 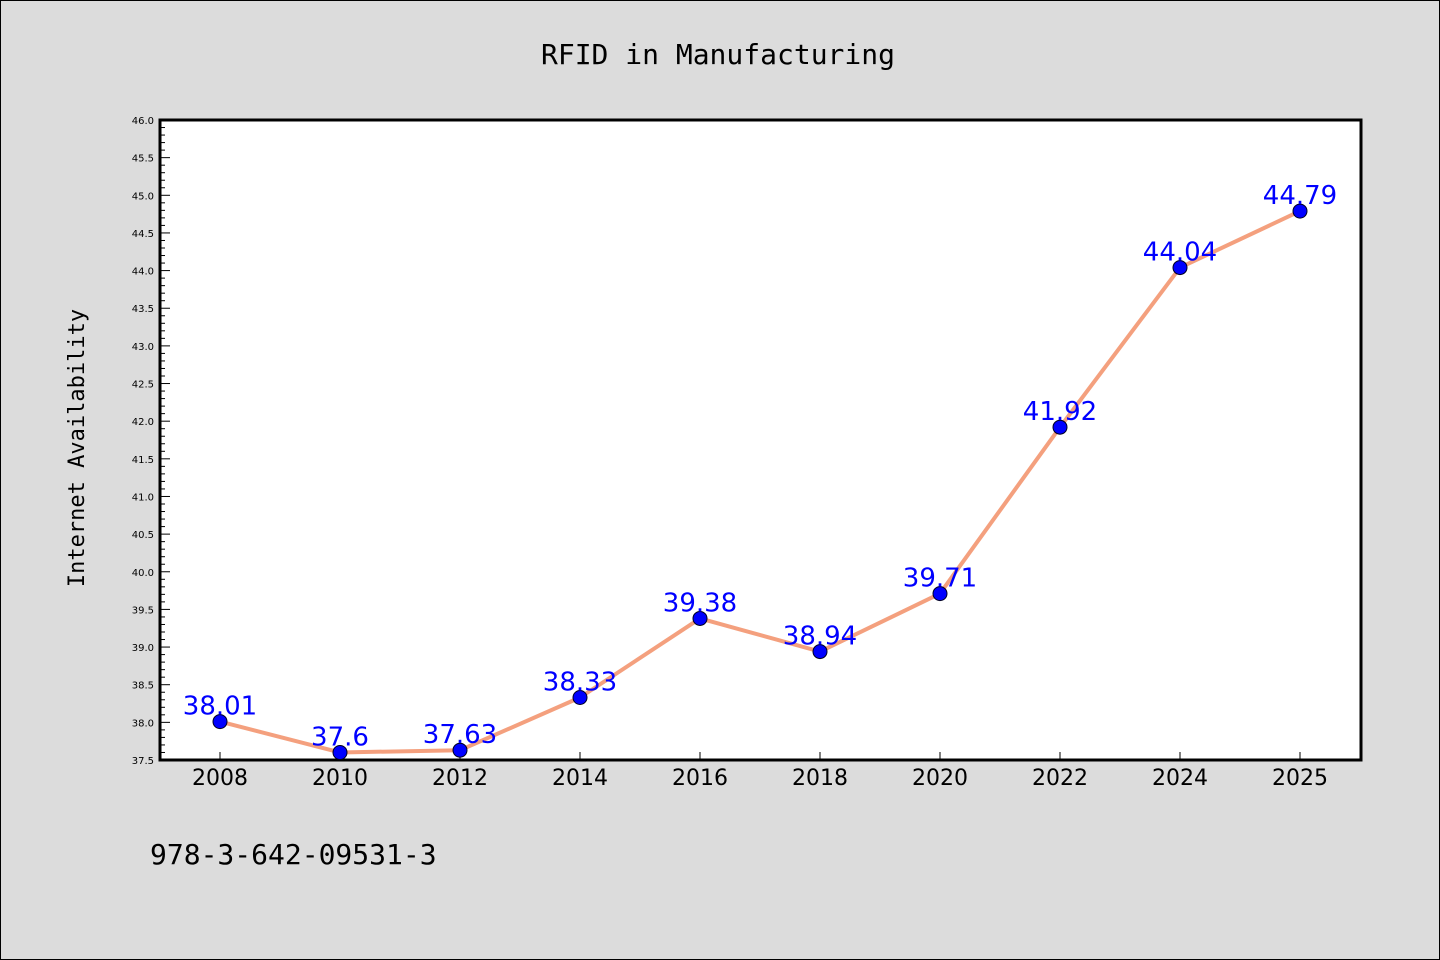 I want to click on y-tick-label: 41.0, so click(x=143, y=497).